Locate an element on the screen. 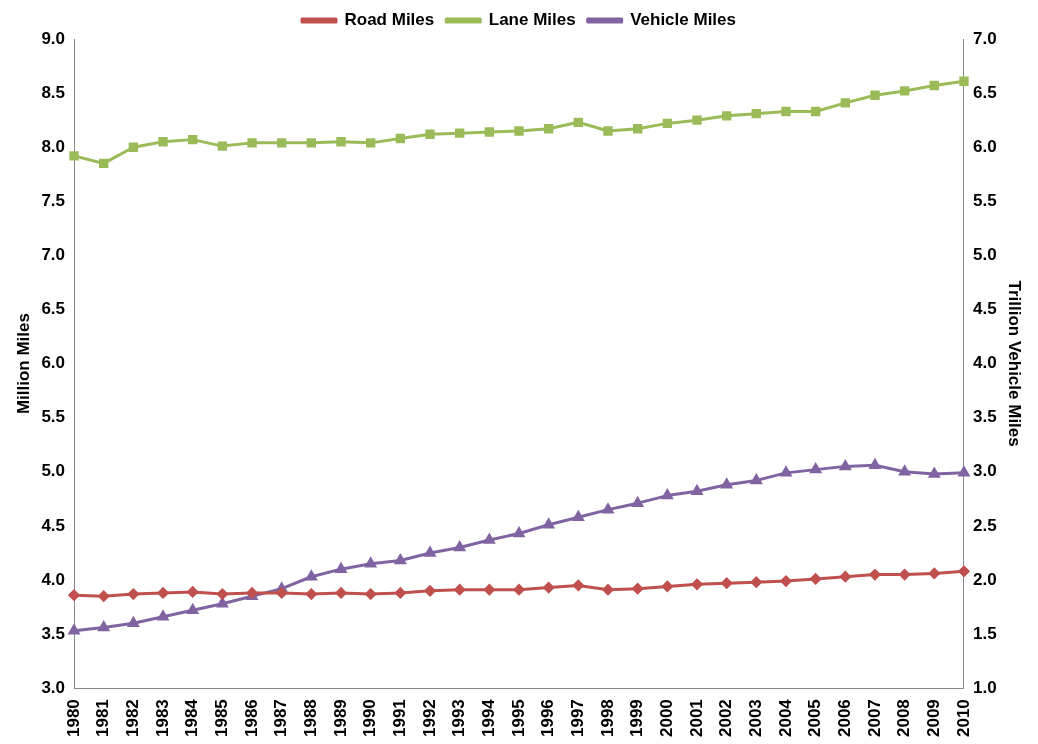  x-tick-label: 1985 is located at coordinates (222, 718).